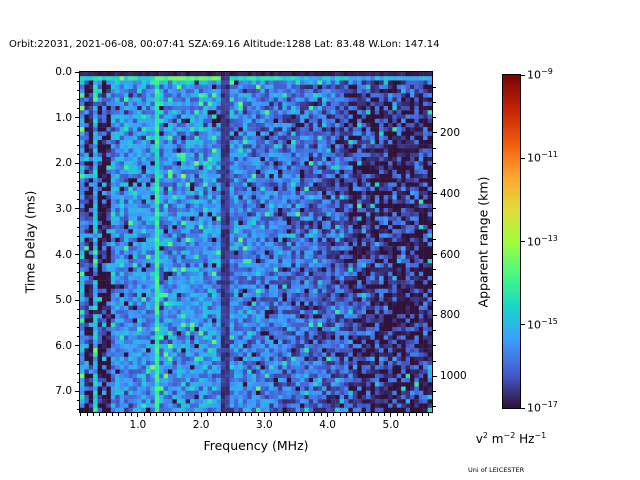 The height and width of the screenshot is (480, 640). Describe the element at coordinates (264, 425) in the screenshot. I see `x-tick-label: 3.0` at that location.